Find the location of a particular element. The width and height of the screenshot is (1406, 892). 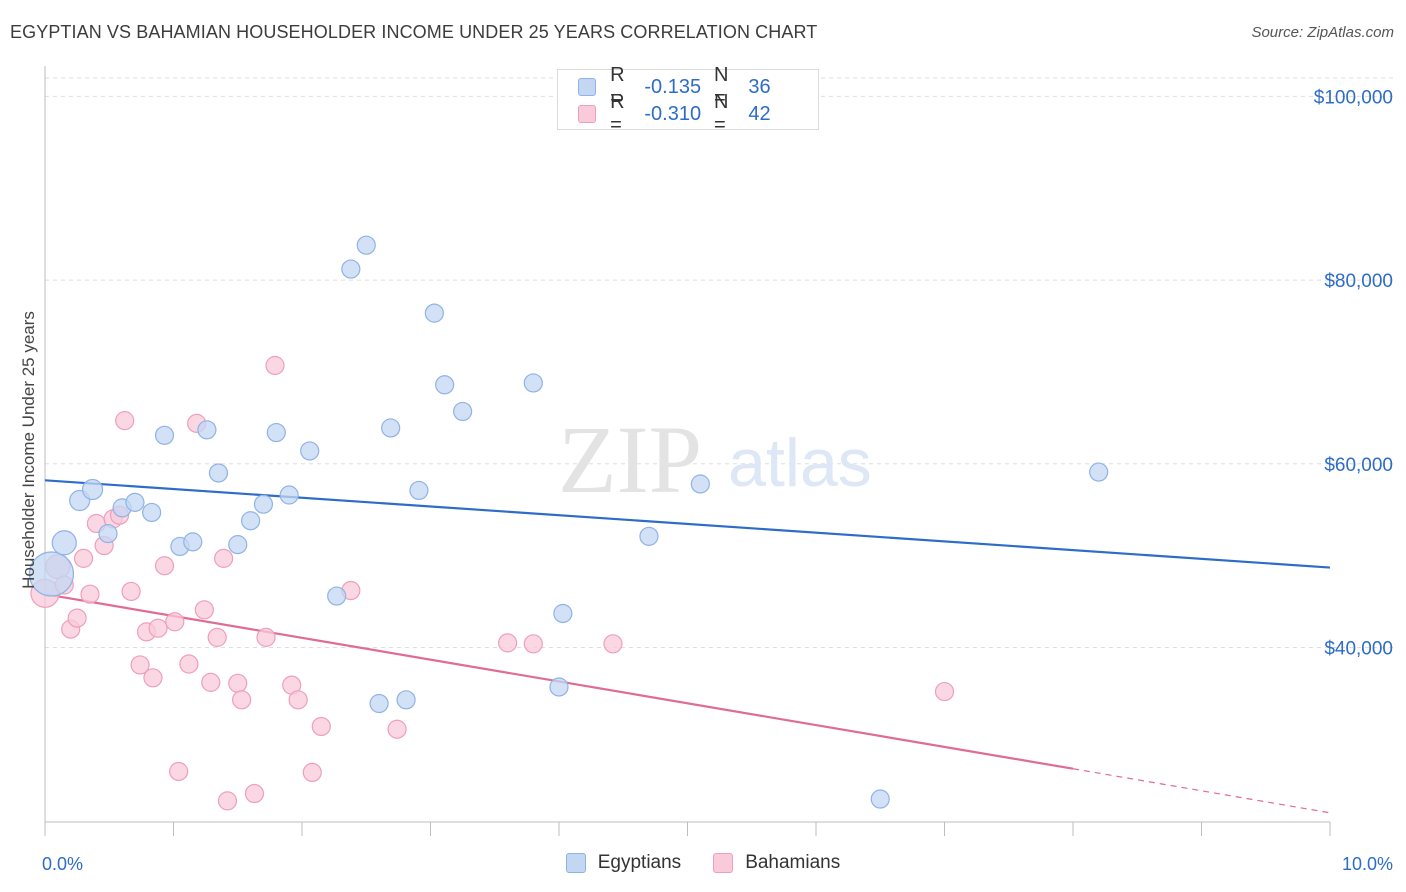

y-tick-label: $60,000 is located at coordinates (1358, 465).